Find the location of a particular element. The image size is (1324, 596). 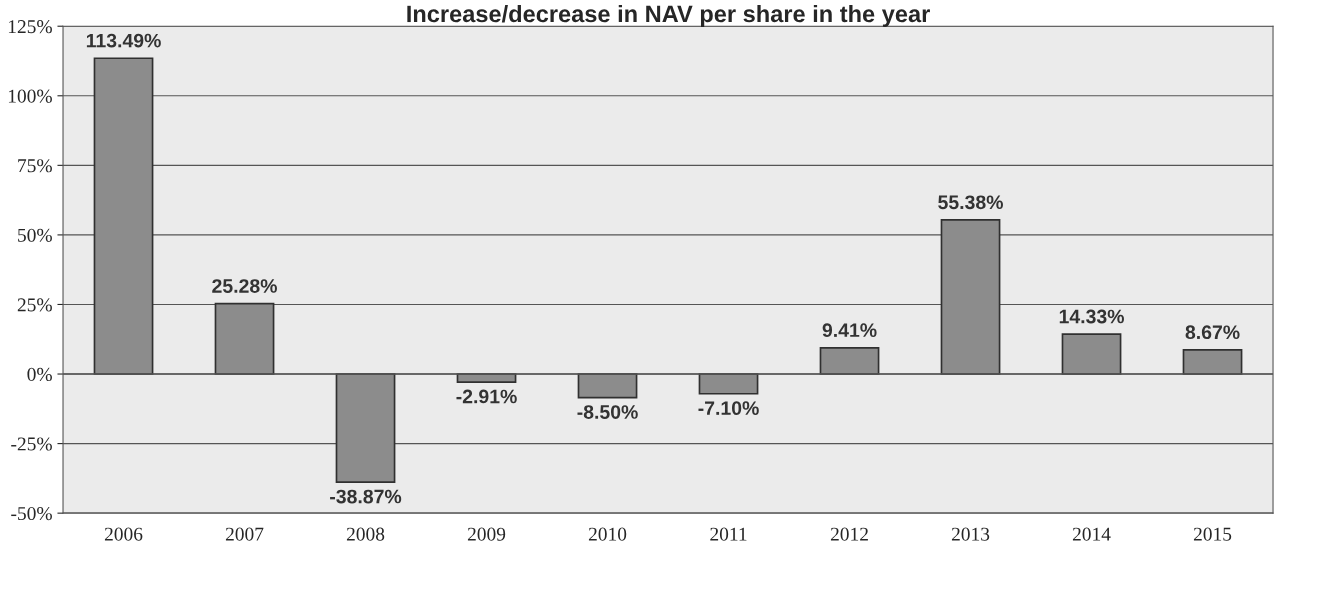

x-tick-label: 2011 is located at coordinates (728, 534).